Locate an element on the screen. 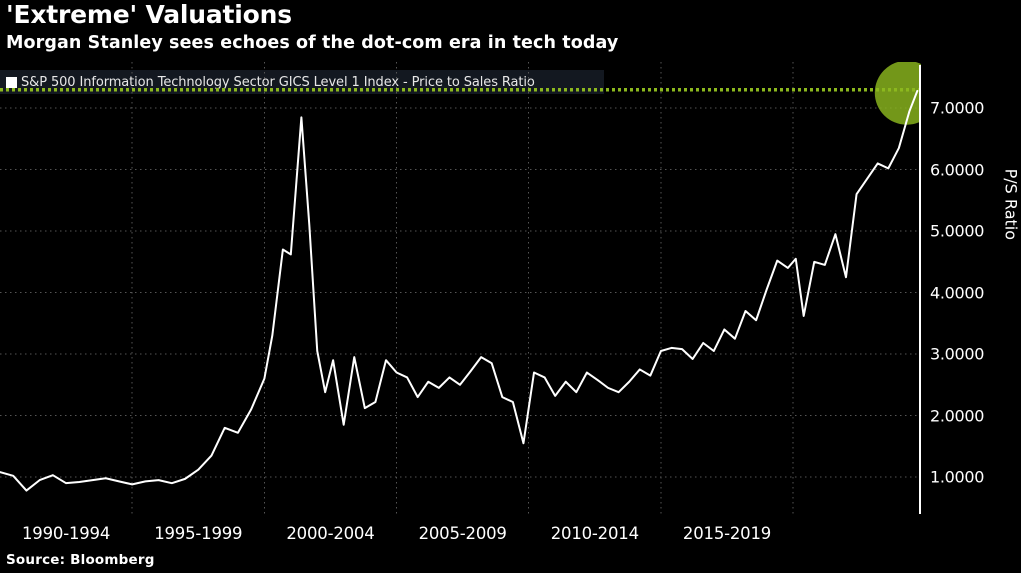 The image size is (1021, 573). y-axis-tick-label: 5.0000 is located at coordinates (957, 231).